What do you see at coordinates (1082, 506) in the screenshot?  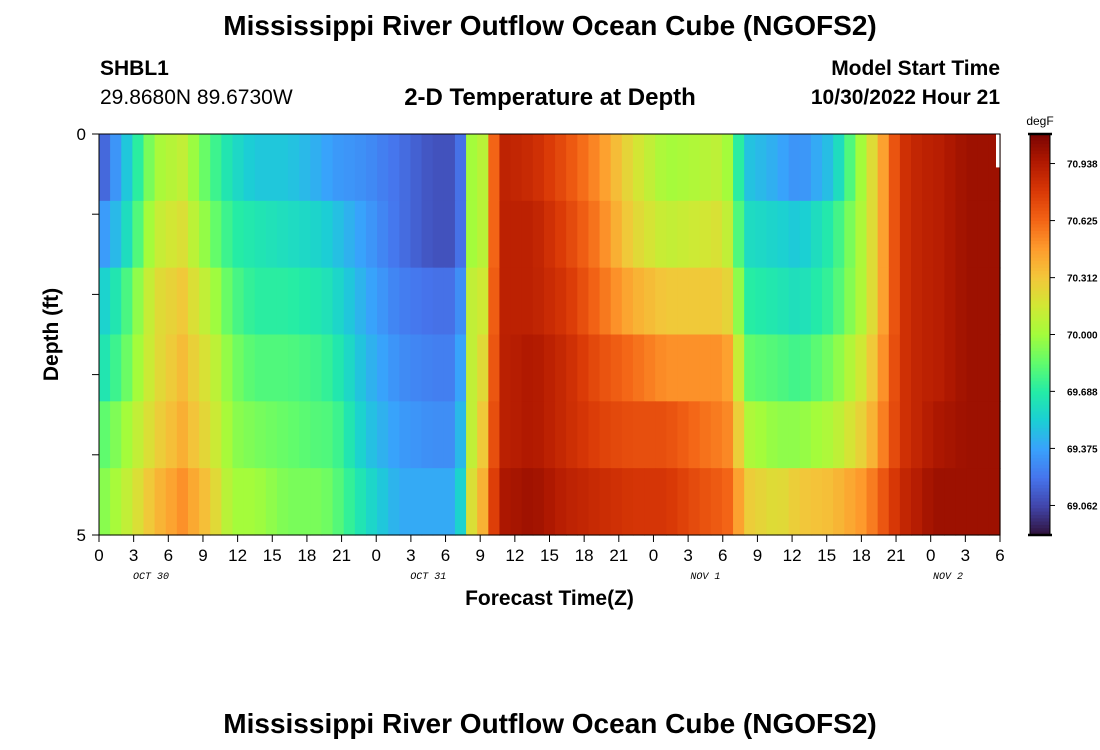 I see `colorbar-tick-label: 69.062` at bounding box center [1082, 506].